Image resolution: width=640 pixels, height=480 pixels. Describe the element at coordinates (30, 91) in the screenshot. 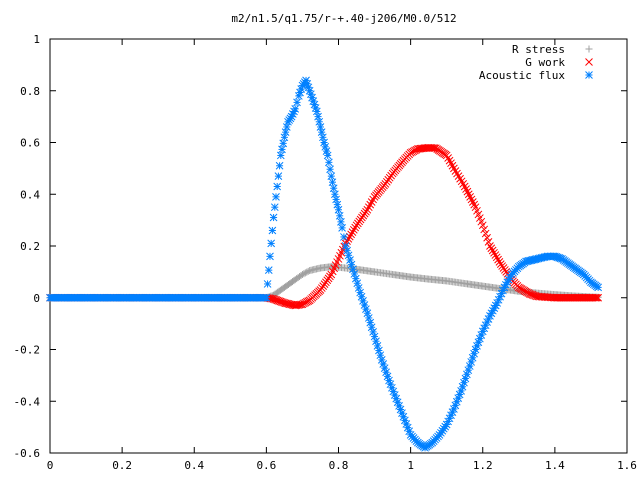

I see `y-tick-label: 0.8` at that location.